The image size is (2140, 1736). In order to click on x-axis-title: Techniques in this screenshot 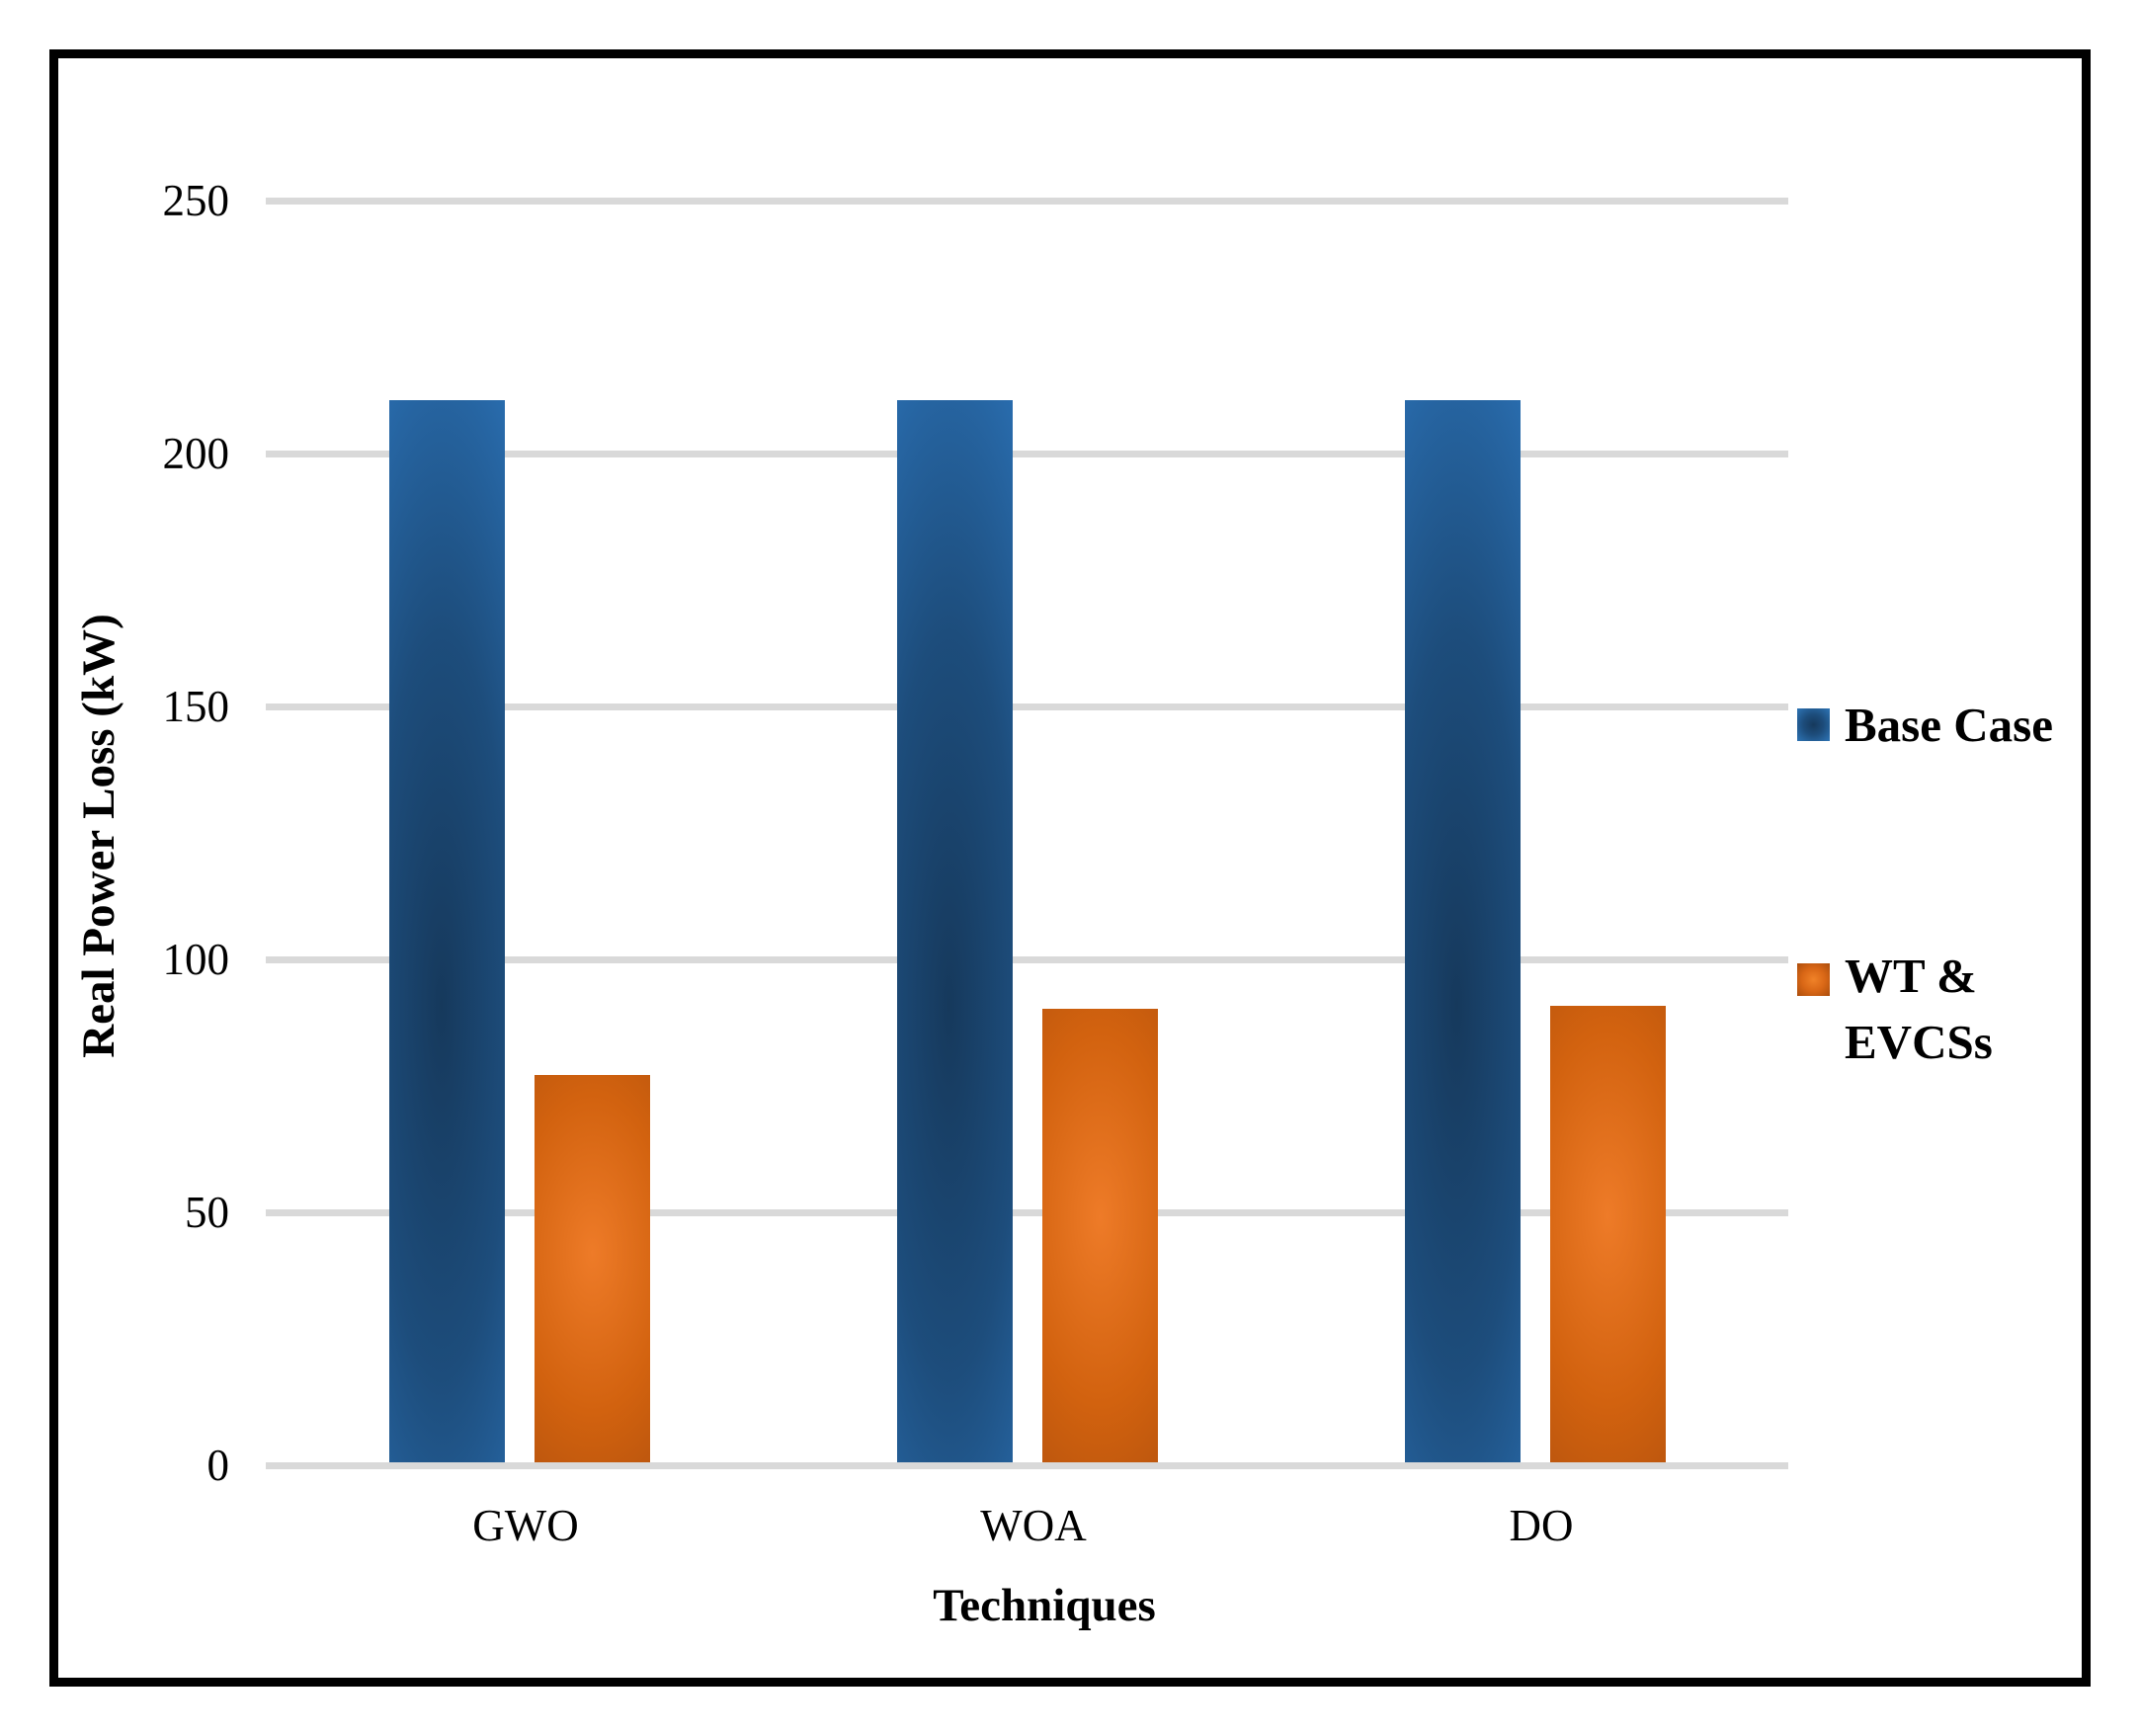, I will do `click(1044, 1606)`.